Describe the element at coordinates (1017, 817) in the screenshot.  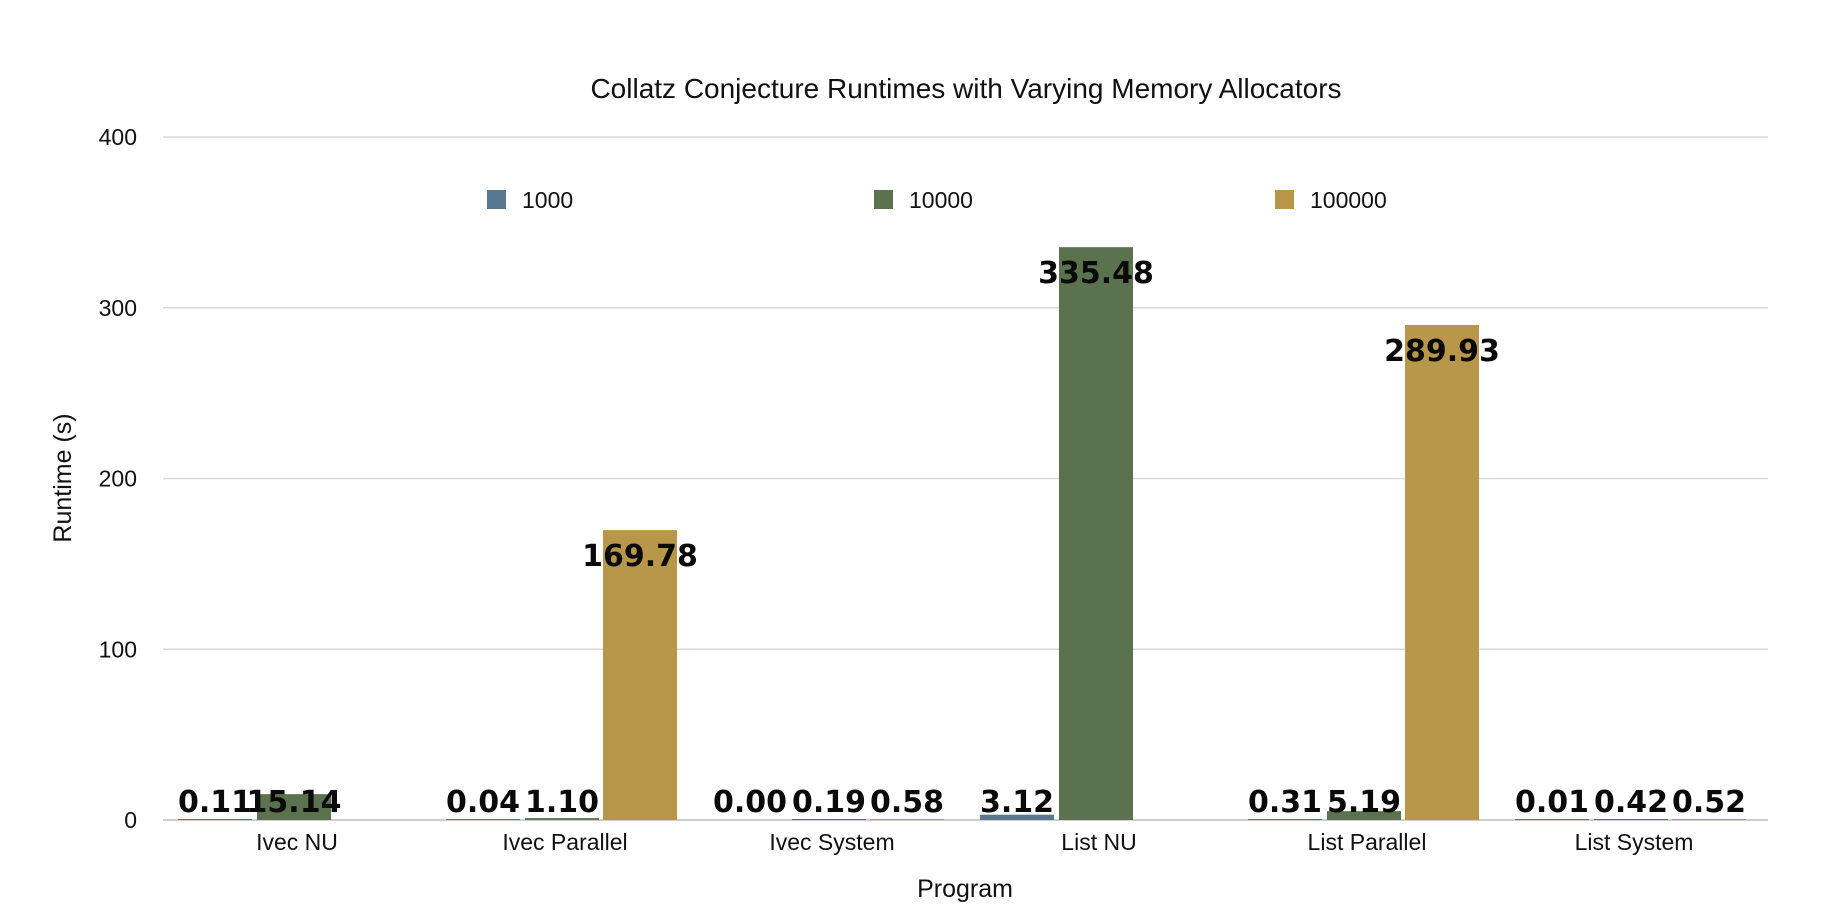
I see `bar-1000-list-nu` at that location.